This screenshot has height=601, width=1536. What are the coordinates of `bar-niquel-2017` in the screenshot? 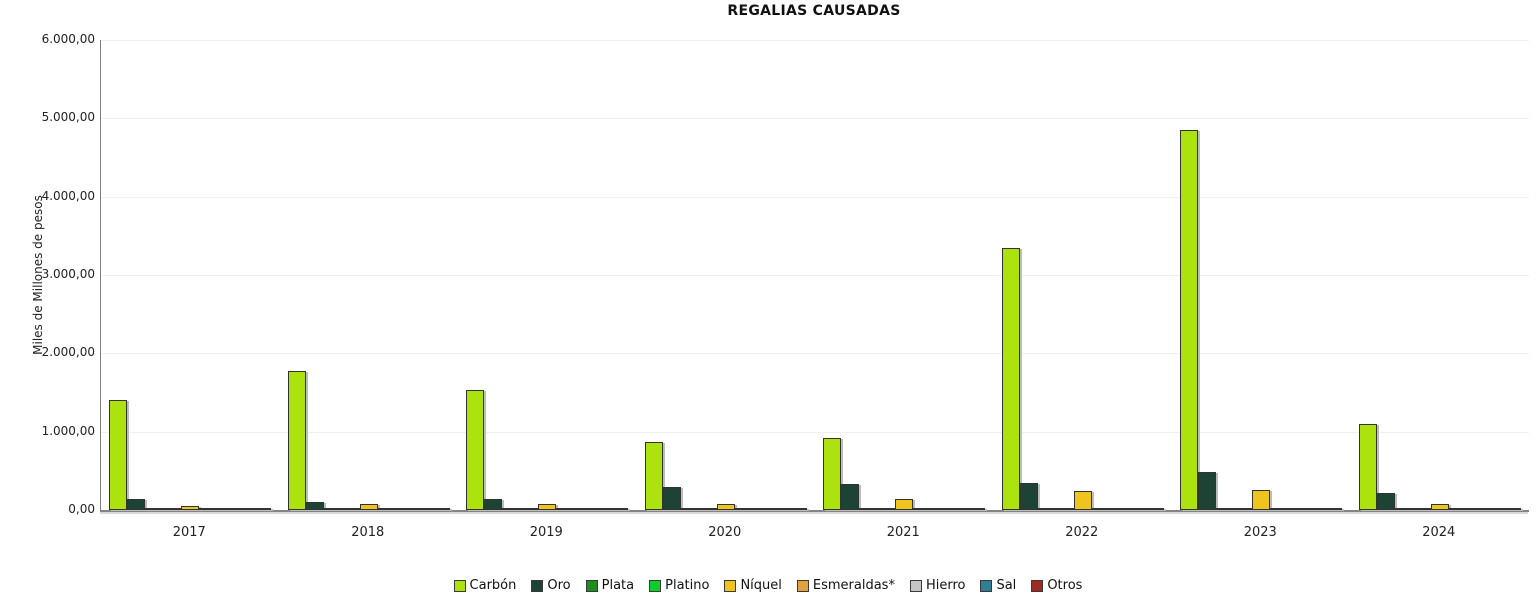 It's located at (190, 508).